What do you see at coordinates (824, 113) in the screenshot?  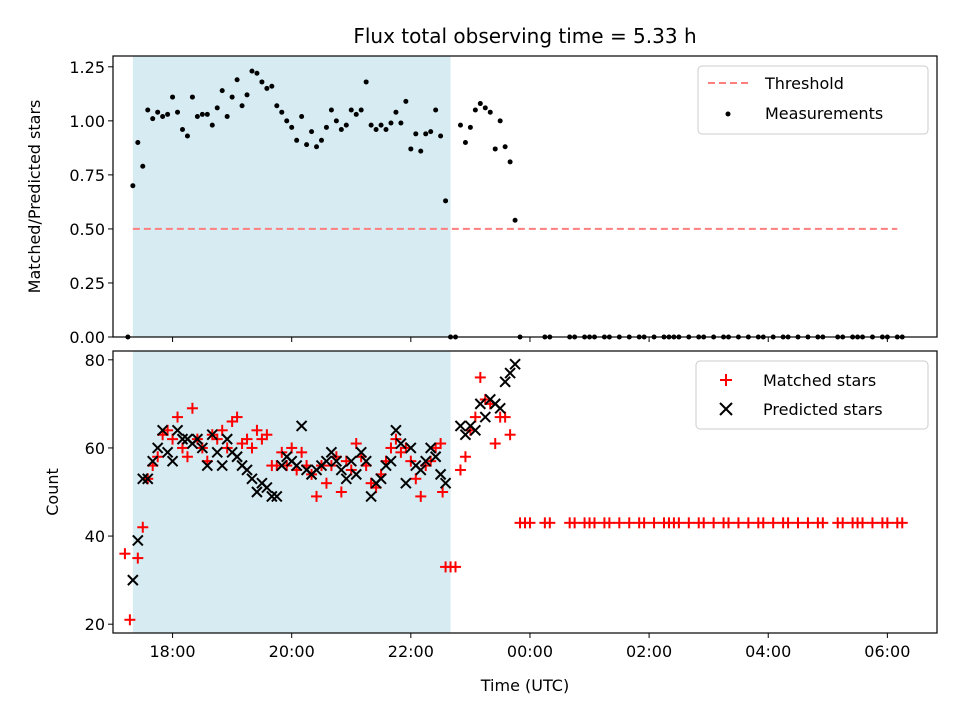 I see `legend-measurements-label: Measurements` at bounding box center [824, 113].